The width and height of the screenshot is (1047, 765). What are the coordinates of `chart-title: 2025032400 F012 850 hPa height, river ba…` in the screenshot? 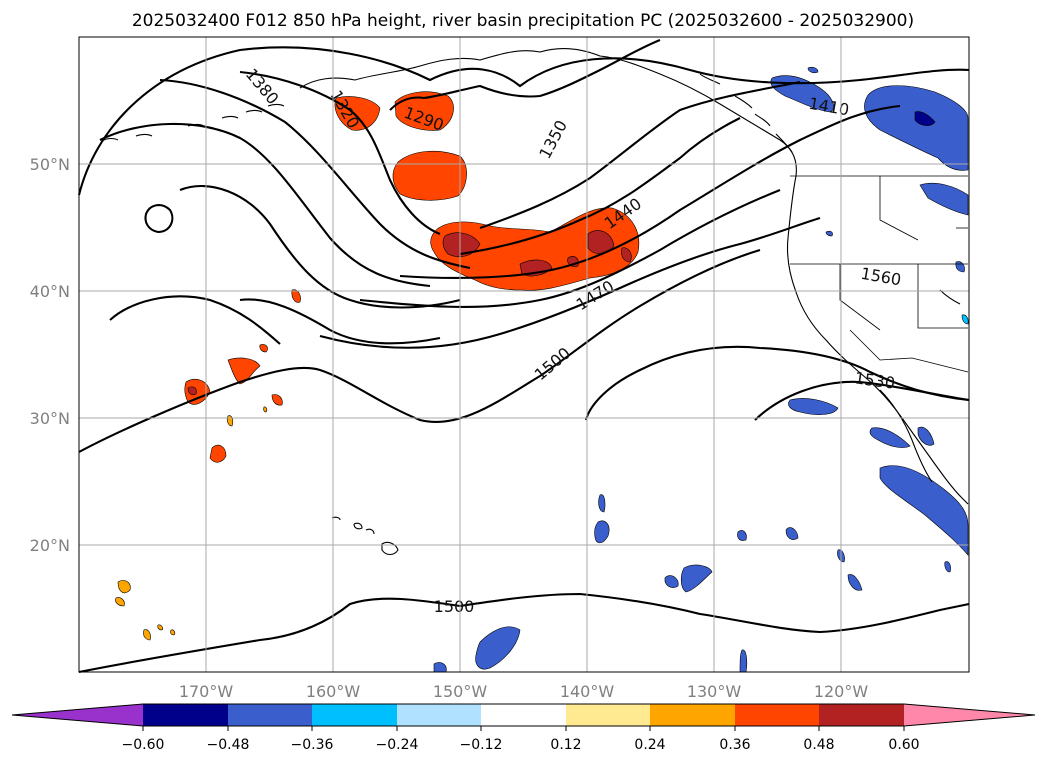 It's located at (523, 21).